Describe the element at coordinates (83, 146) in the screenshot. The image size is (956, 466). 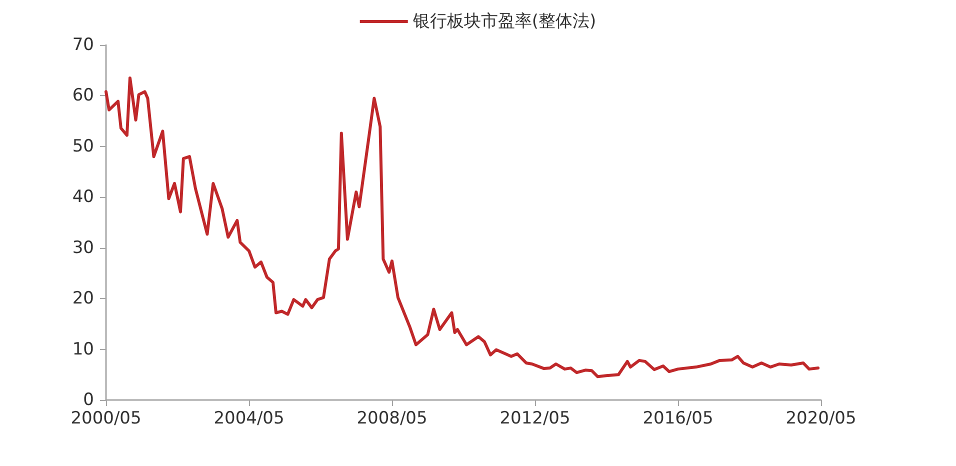
I see `y-tick-label: 50` at that location.